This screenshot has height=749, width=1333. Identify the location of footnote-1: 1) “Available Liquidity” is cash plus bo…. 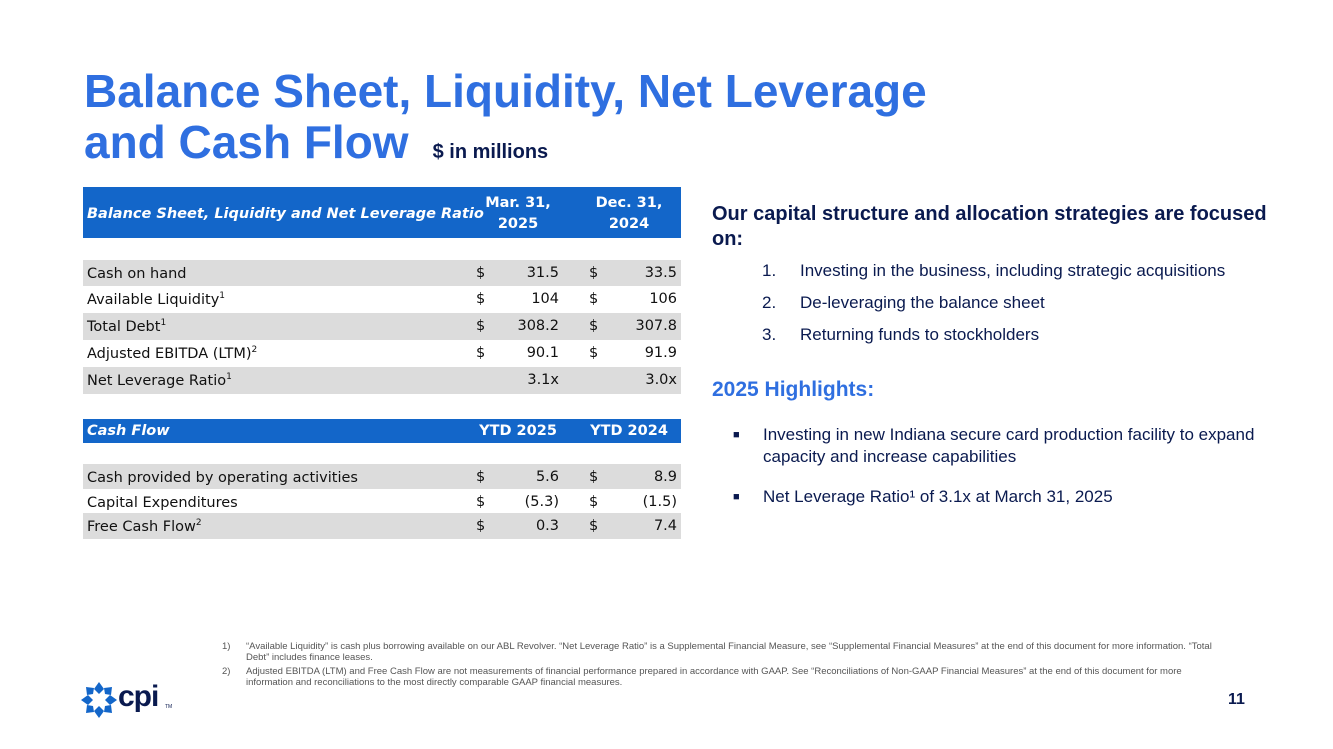
(717, 652).